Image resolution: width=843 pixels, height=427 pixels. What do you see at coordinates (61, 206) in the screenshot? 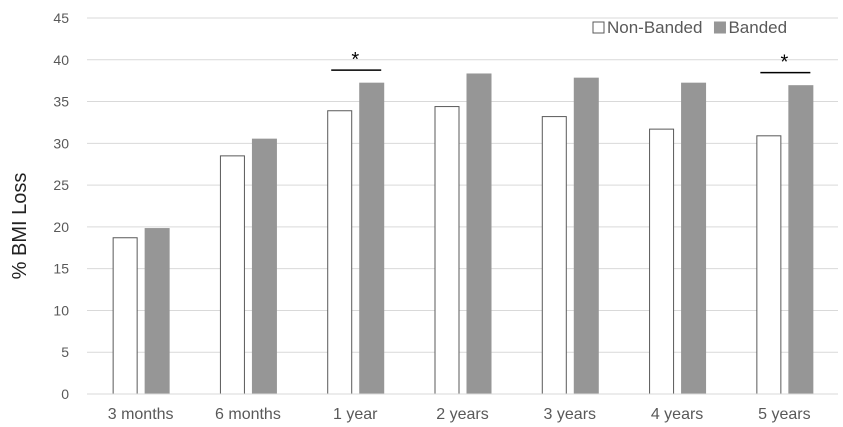
I see `y-axis-ticks: 0 5 10 15 20 25 30 35 40 45` at bounding box center [61, 206].